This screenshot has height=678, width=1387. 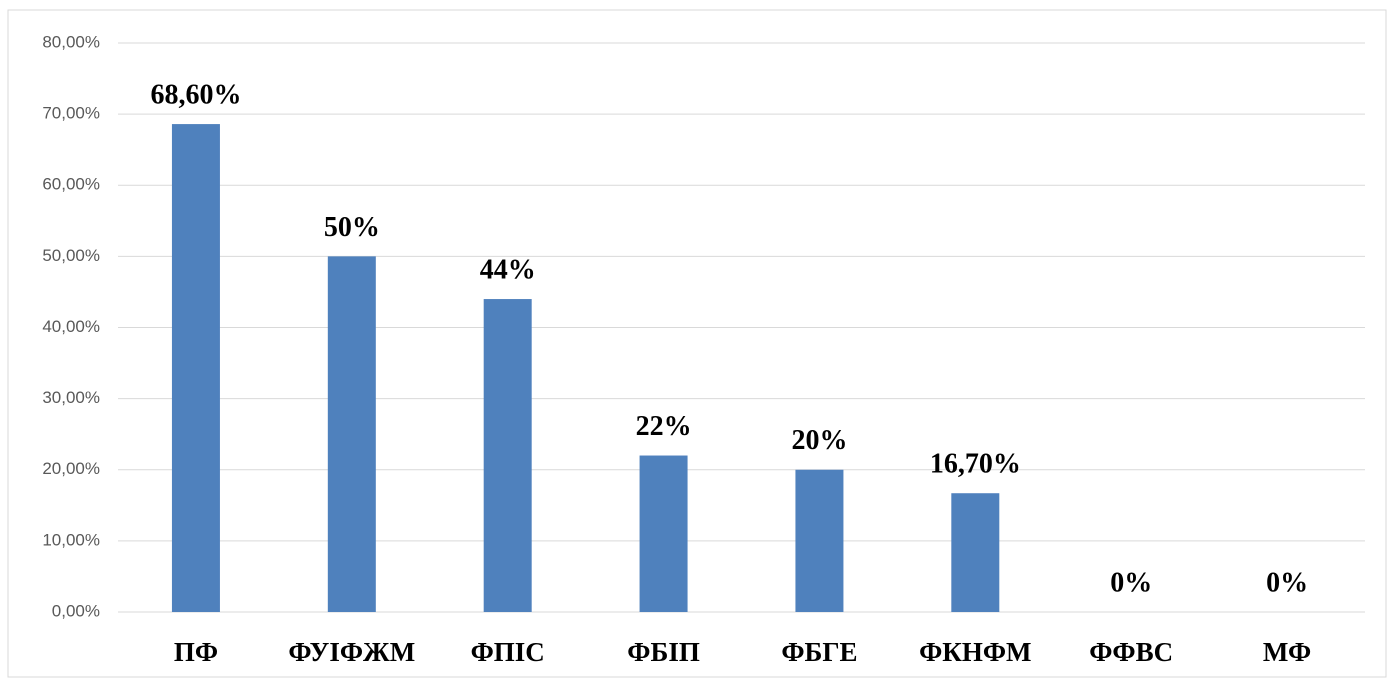 I want to click on y-tick-label: 80,00%, so click(x=71, y=41).